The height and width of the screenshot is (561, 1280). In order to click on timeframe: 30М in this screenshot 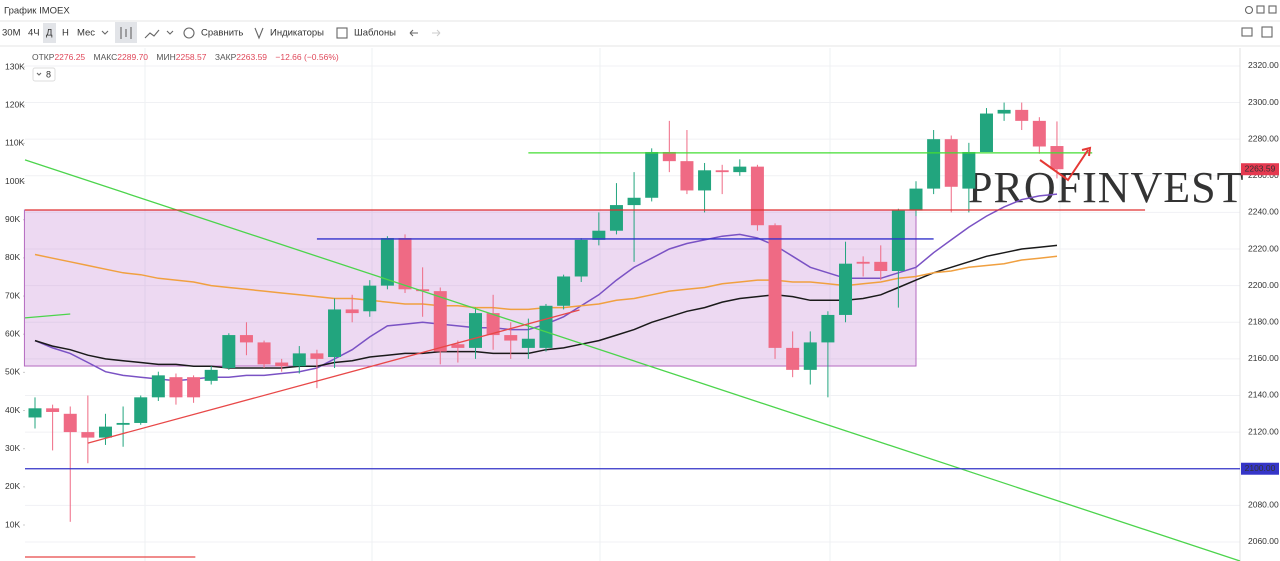, I will do `click(11, 33)`.